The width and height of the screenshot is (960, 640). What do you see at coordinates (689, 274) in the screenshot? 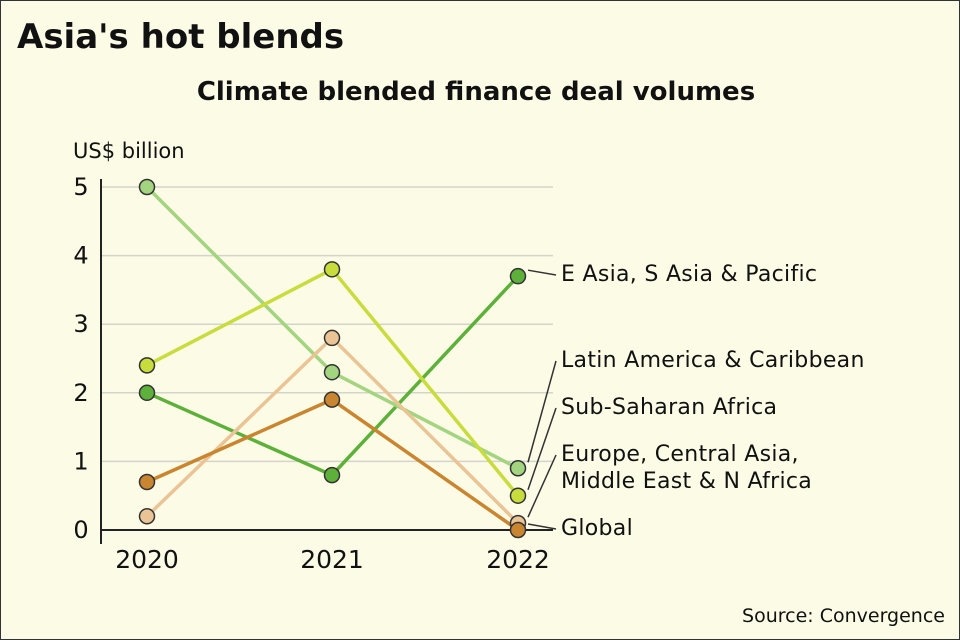
I see `series-label: E Asia, S Asia & Pacific` at bounding box center [689, 274].